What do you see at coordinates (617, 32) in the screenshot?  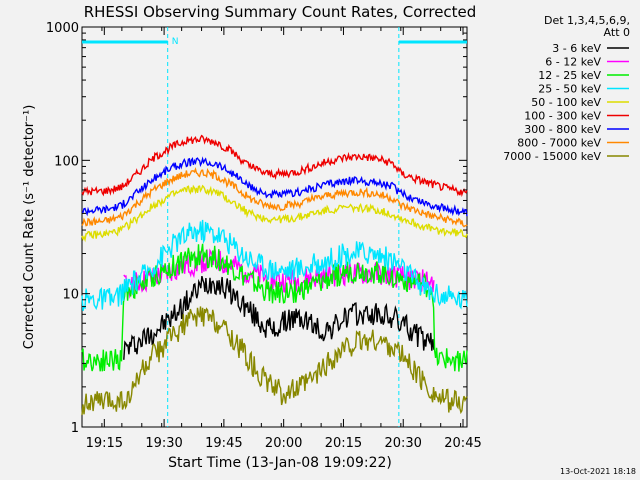 I see `legend-header-line: Att 0` at bounding box center [617, 32].